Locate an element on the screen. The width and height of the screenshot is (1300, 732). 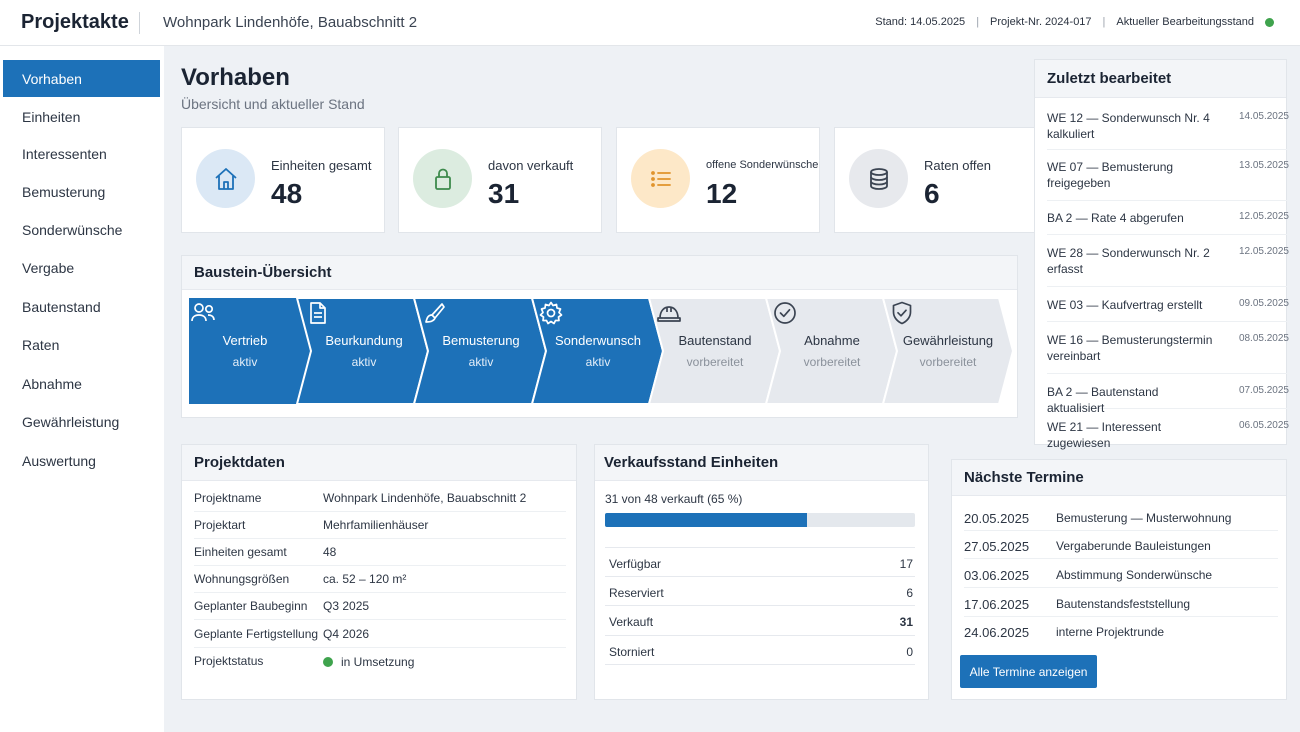
stage-name: Bemusterung is located at coordinates (481, 340).